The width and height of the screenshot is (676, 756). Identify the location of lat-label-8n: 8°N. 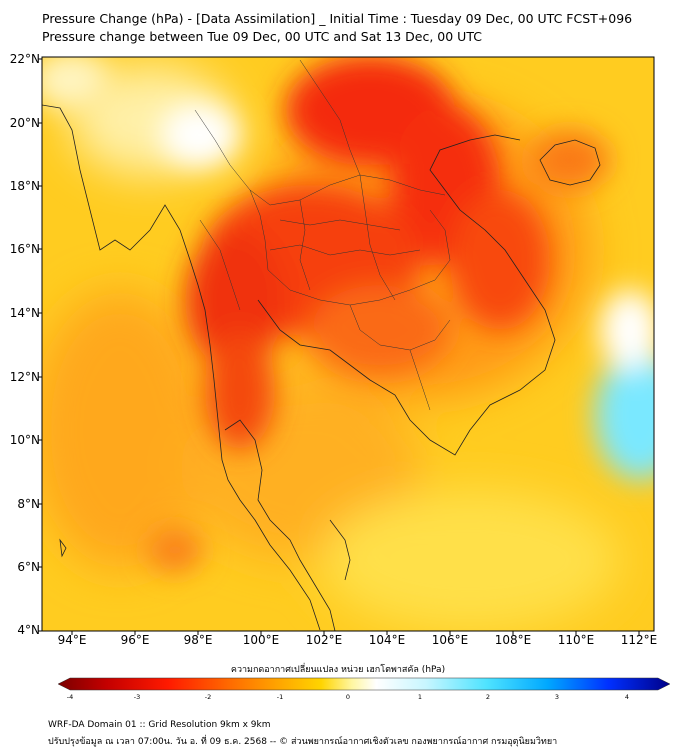
(28, 504).